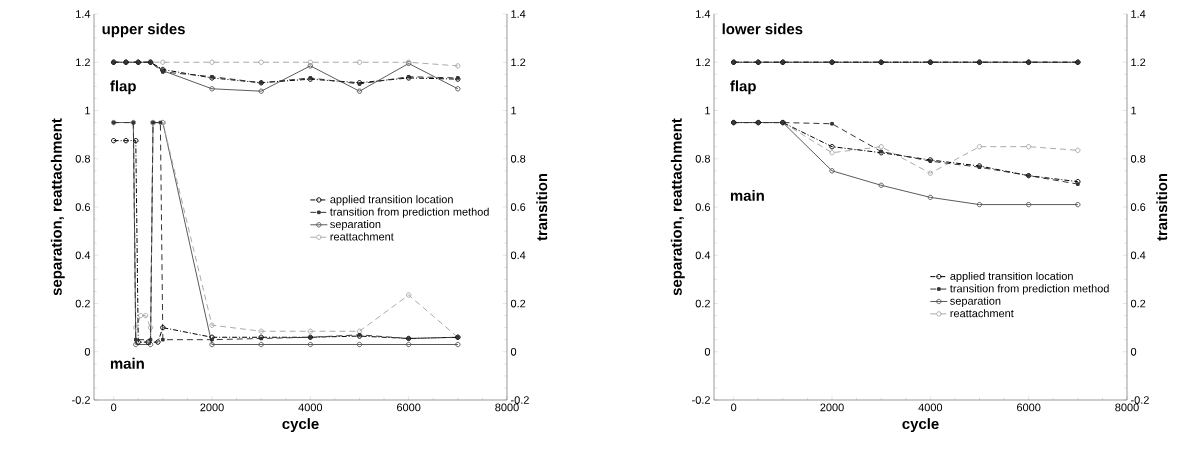  I want to click on chart-title: lower sides, so click(762, 29).